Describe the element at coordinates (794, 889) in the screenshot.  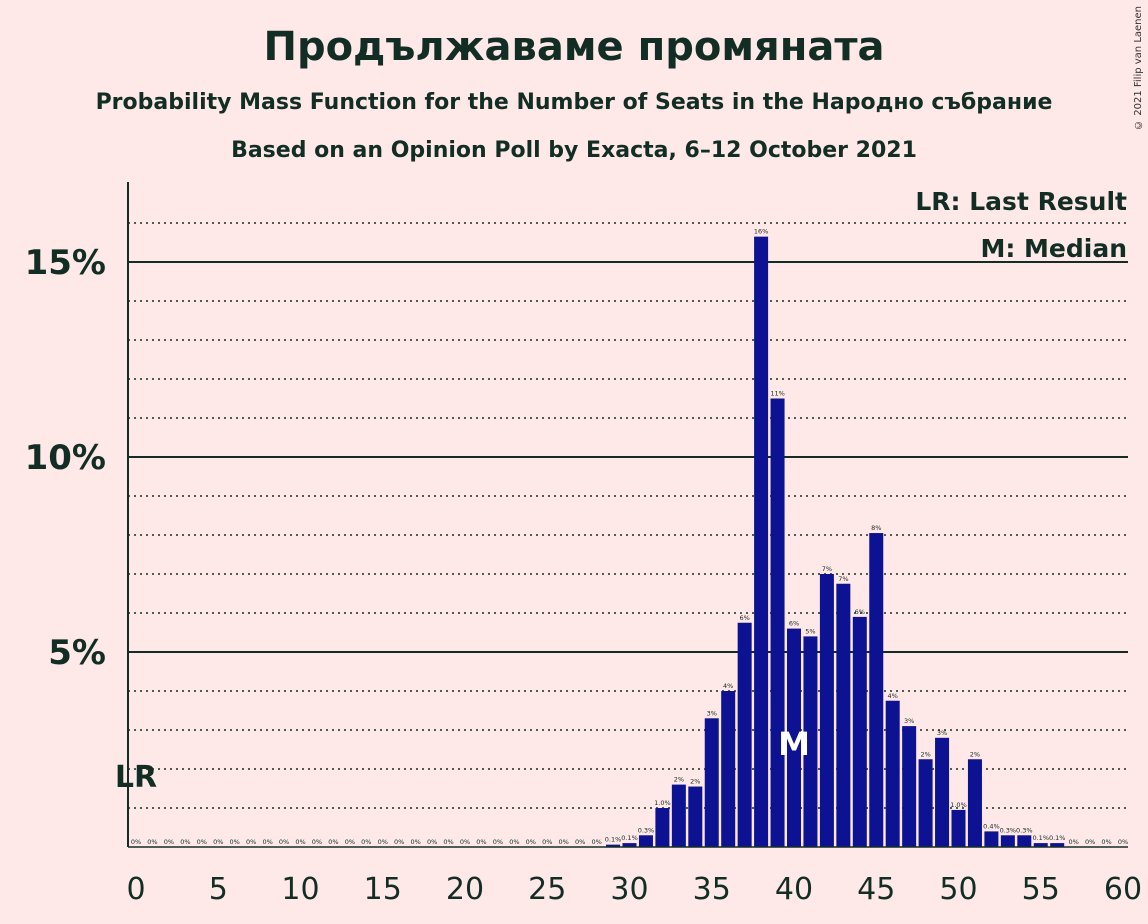
I see `x-tick-label: 40` at that location.